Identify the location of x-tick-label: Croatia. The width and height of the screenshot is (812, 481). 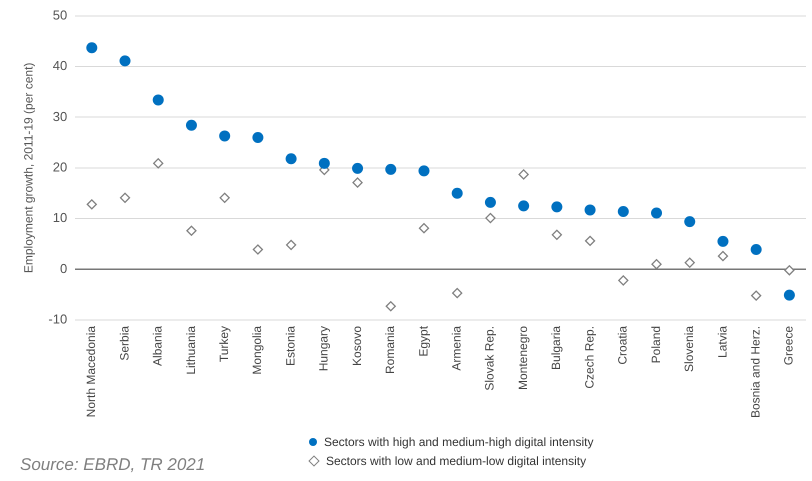
(623, 345).